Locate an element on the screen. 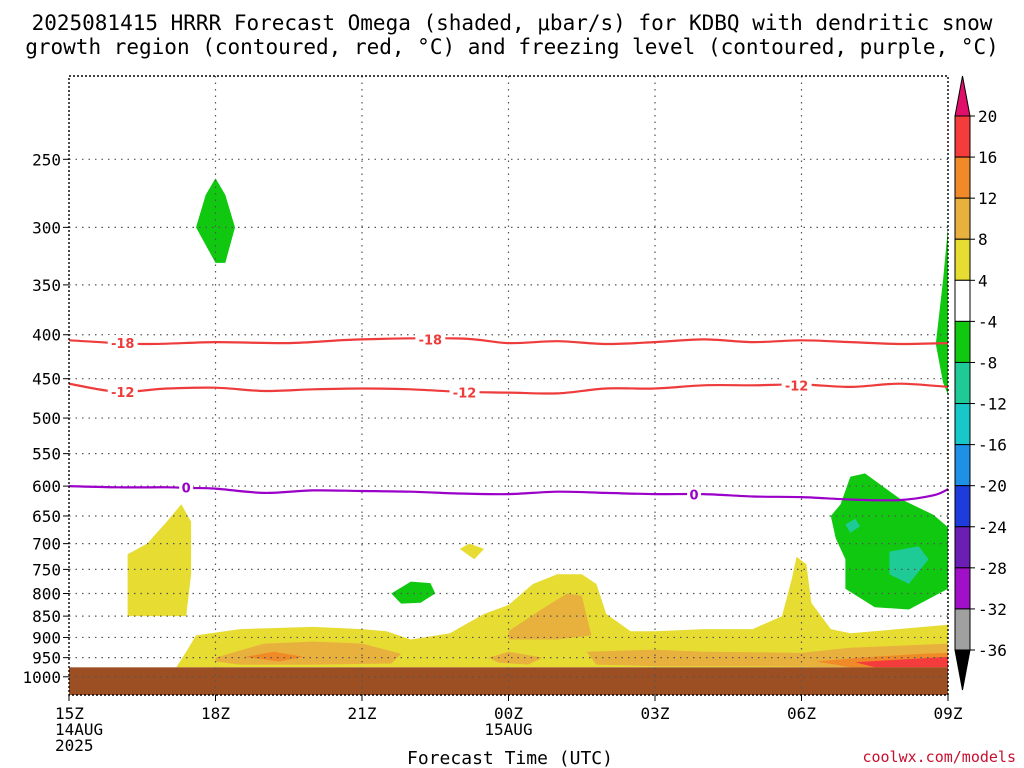 Image resolution: width=1024 pixels, height=768 pixels. y-tick-label-500: 500 is located at coordinates (46, 418).